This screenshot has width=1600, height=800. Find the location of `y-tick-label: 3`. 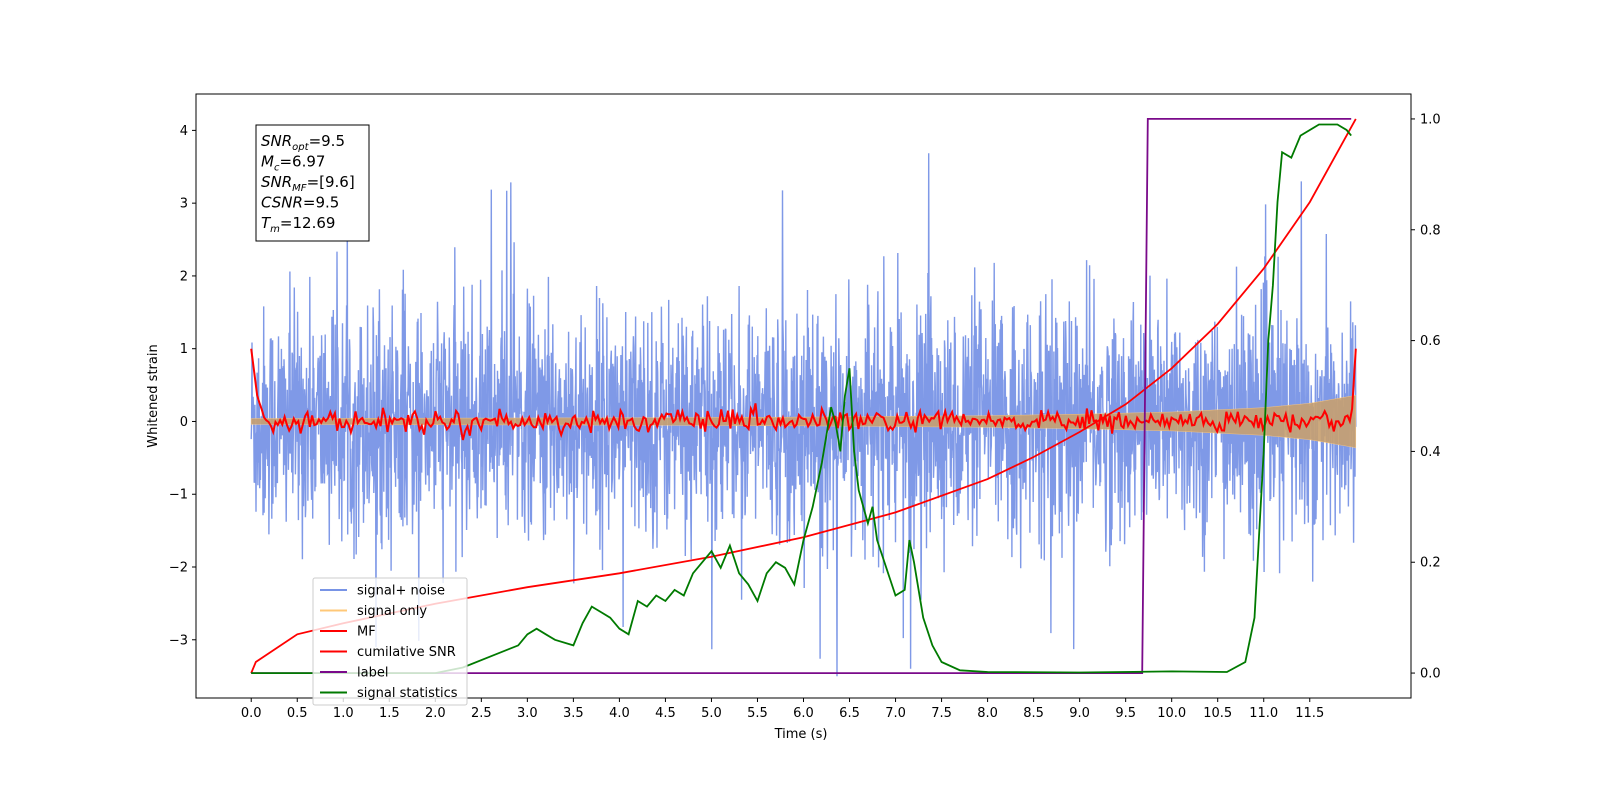

y-tick-label: 3 is located at coordinates (184, 204).